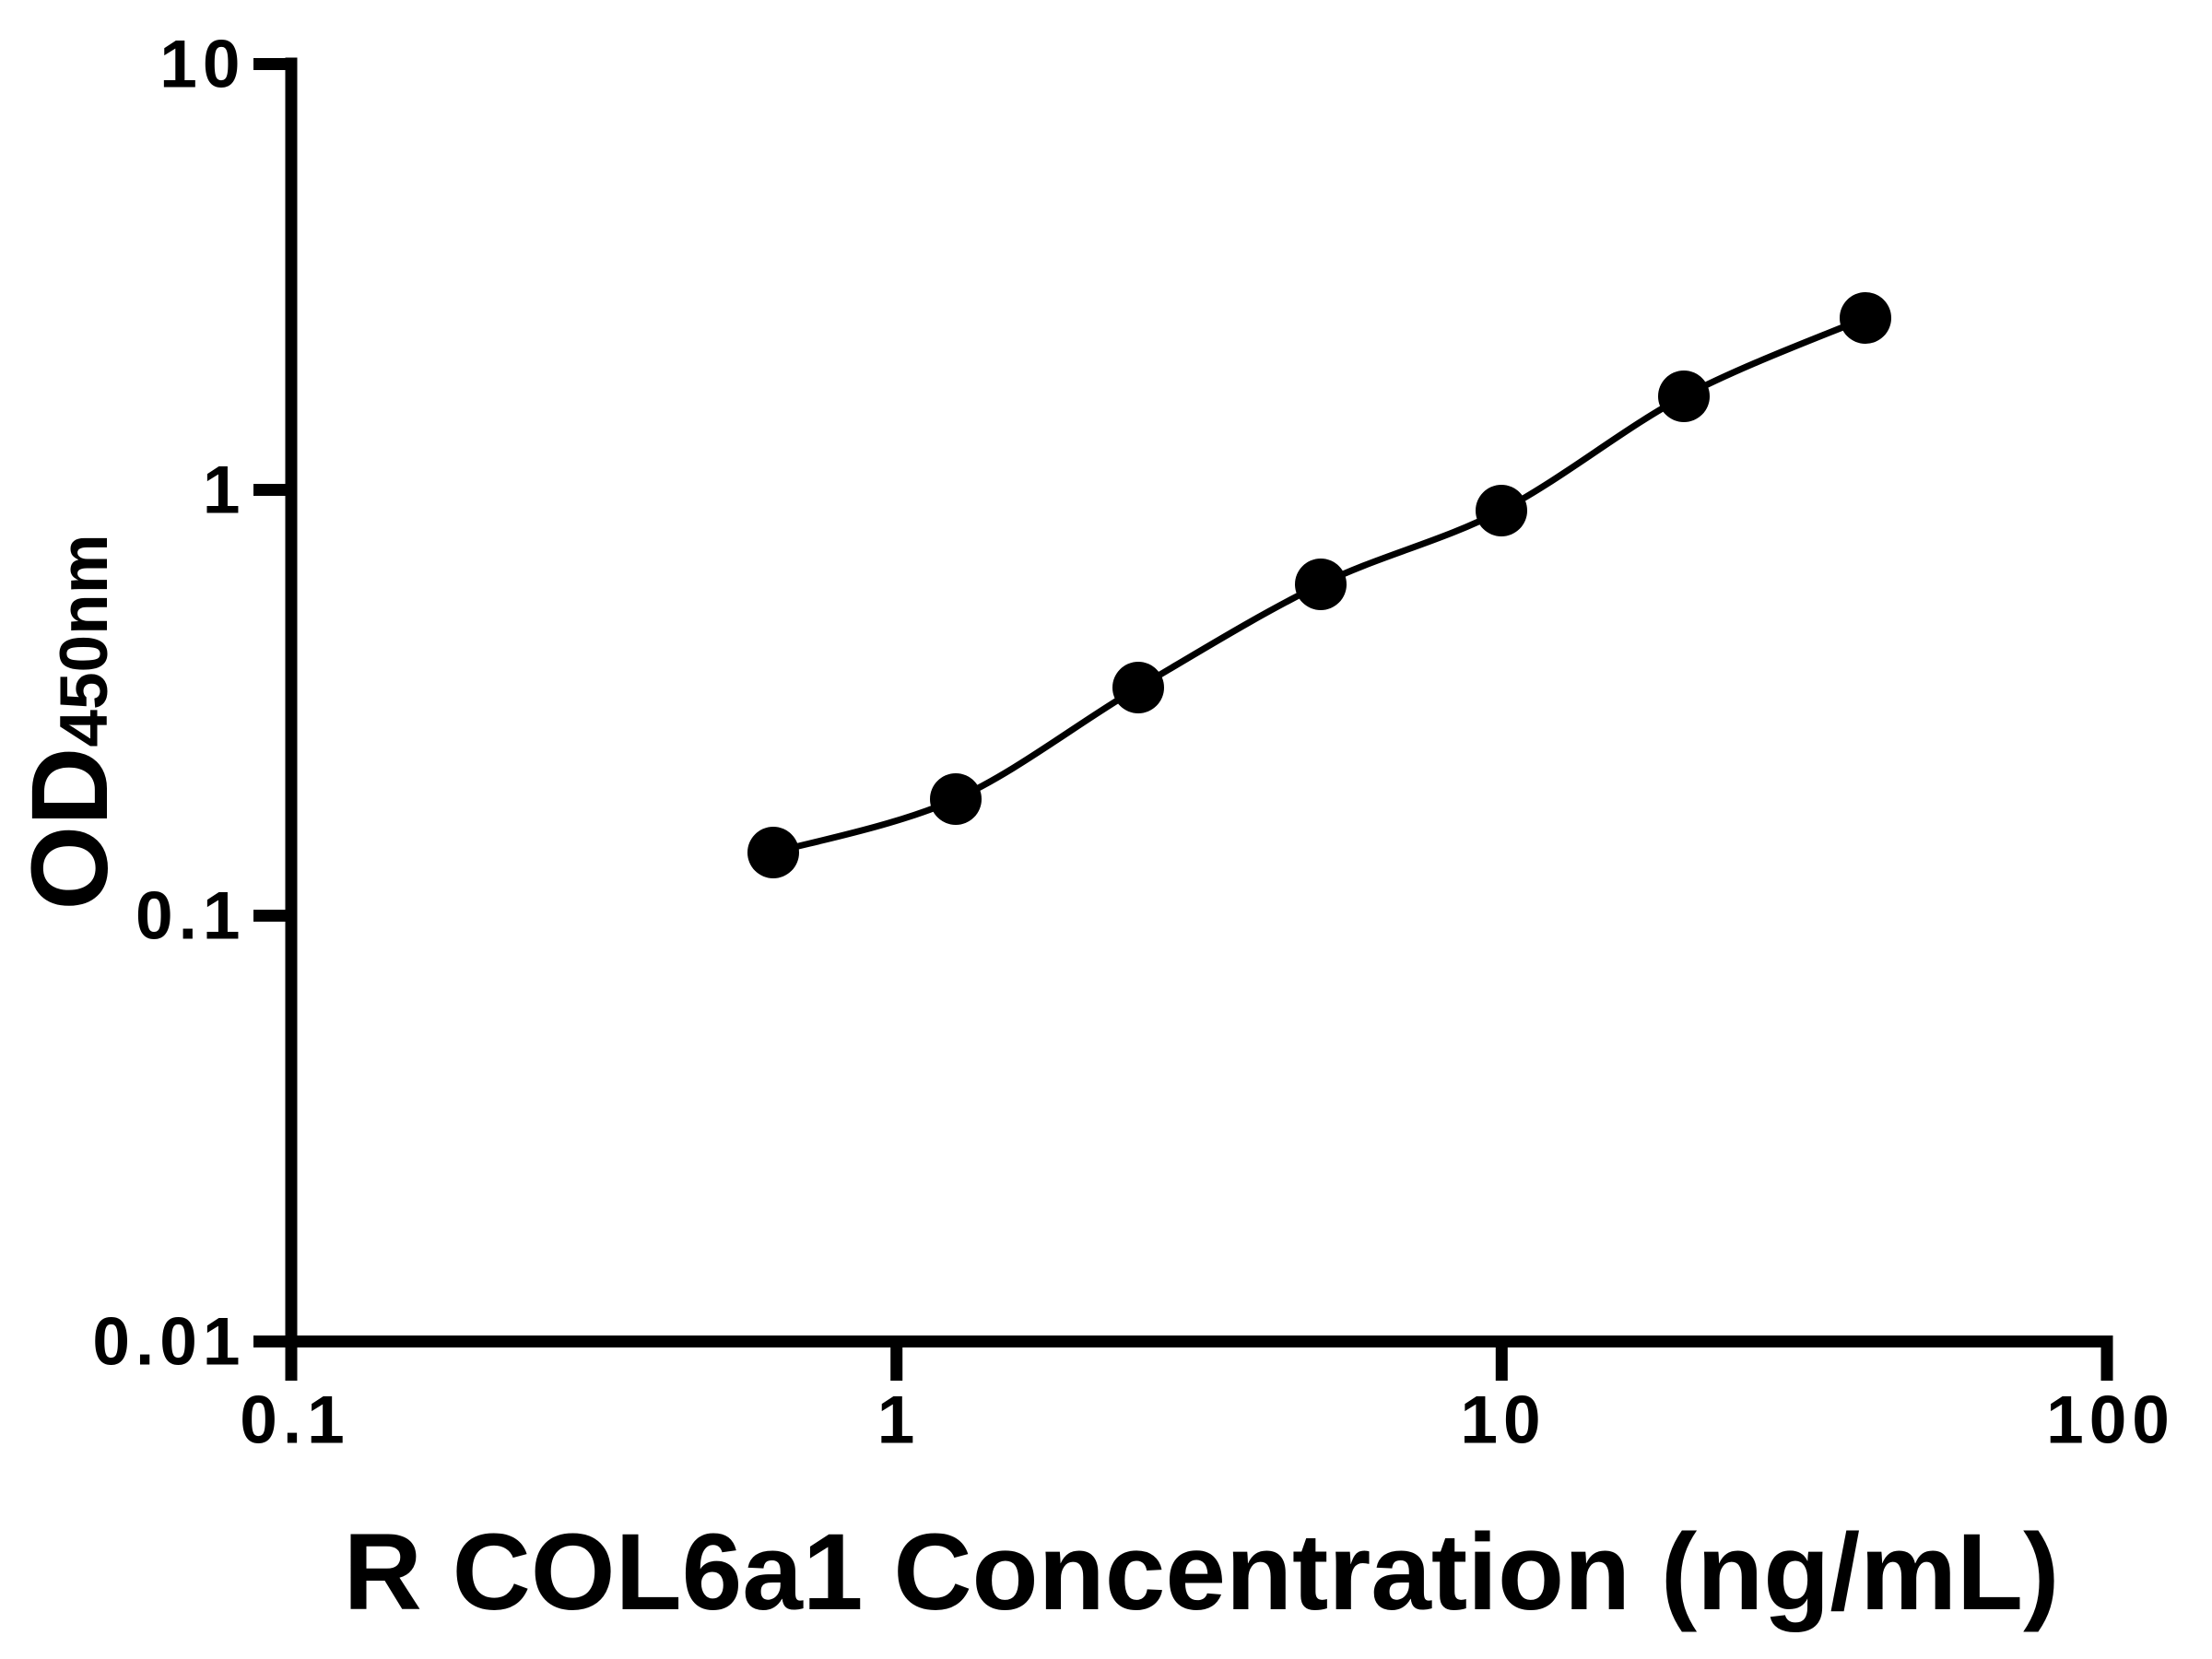 This screenshot has width=2212, height=1659. Describe the element at coordinates (2110, 1420) in the screenshot. I see `svg-text: 100` at that location.